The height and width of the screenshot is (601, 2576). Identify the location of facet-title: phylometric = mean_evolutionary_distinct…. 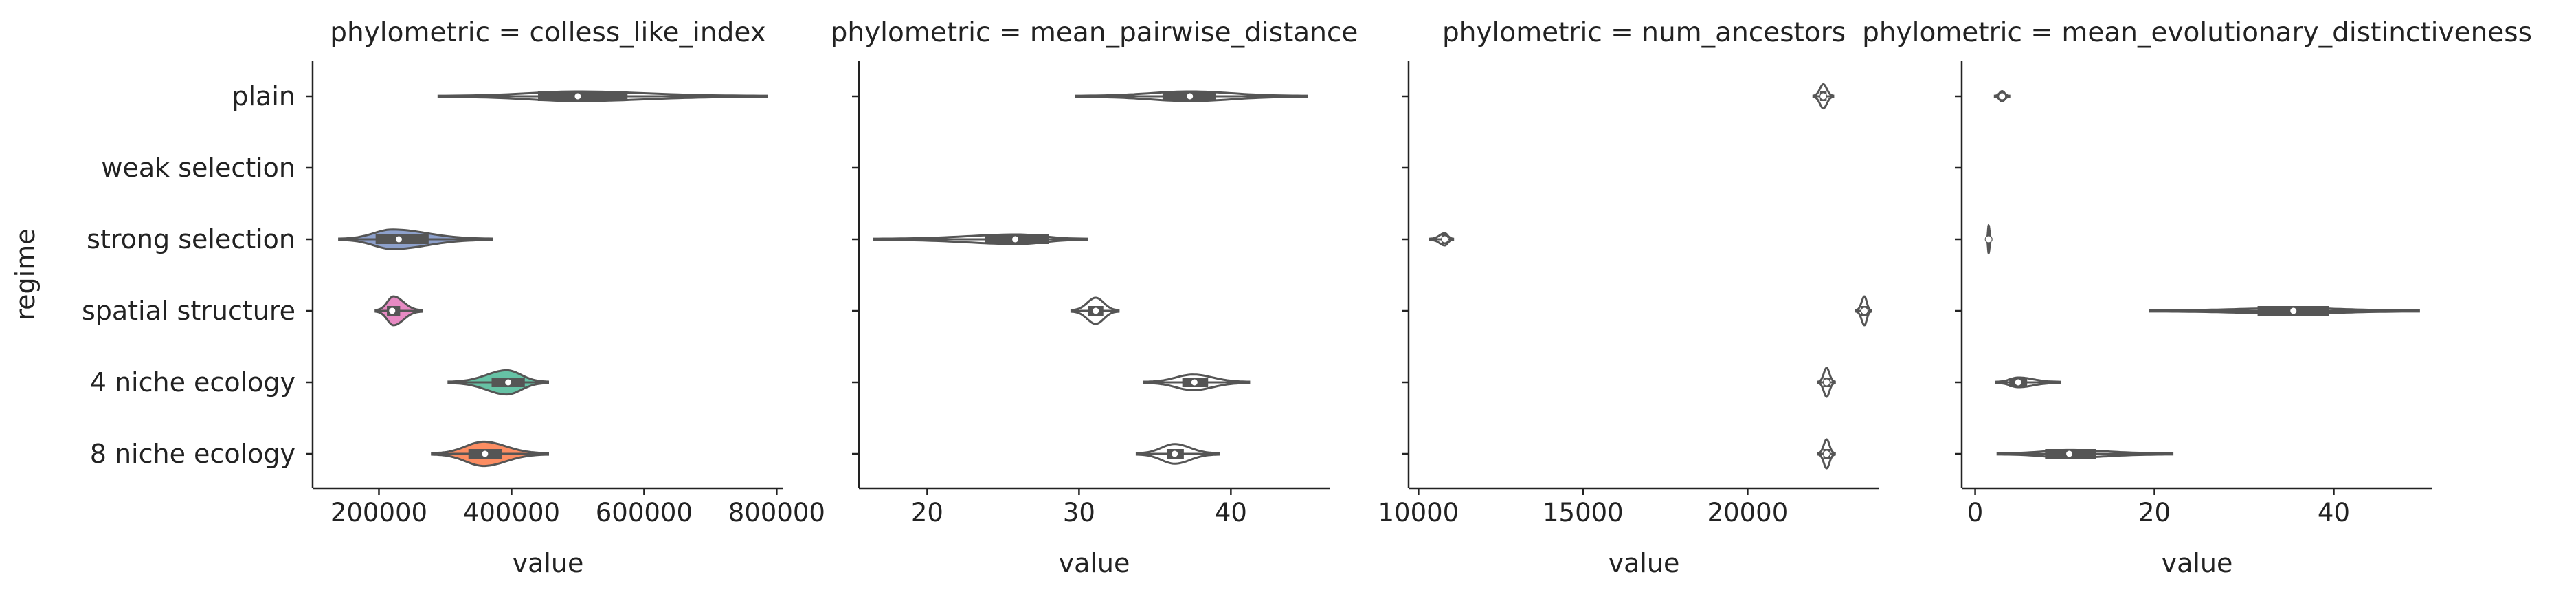
(2197, 32).